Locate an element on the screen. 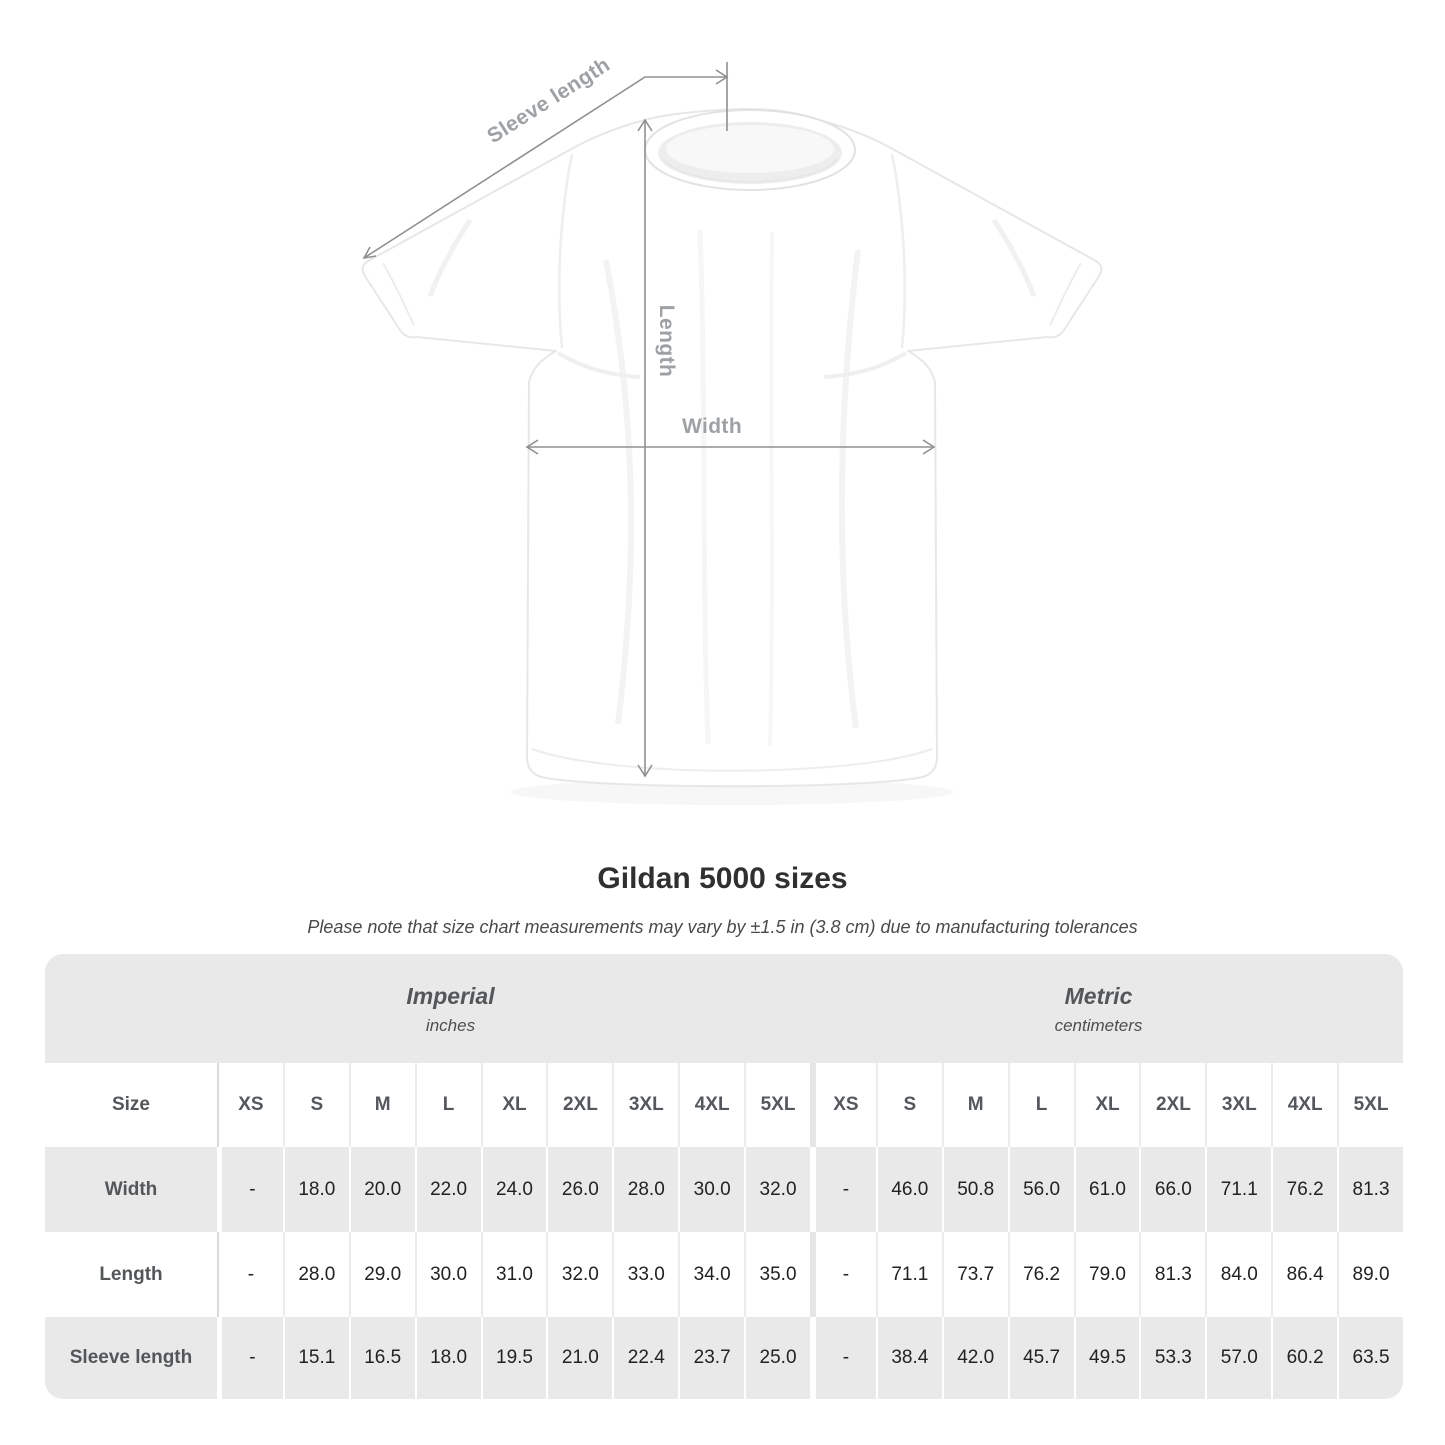 Image resolution: width=1445 pixels, height=1445 pixels. size-value-cell: 56.0 is located at coordinates (1040, 1189).